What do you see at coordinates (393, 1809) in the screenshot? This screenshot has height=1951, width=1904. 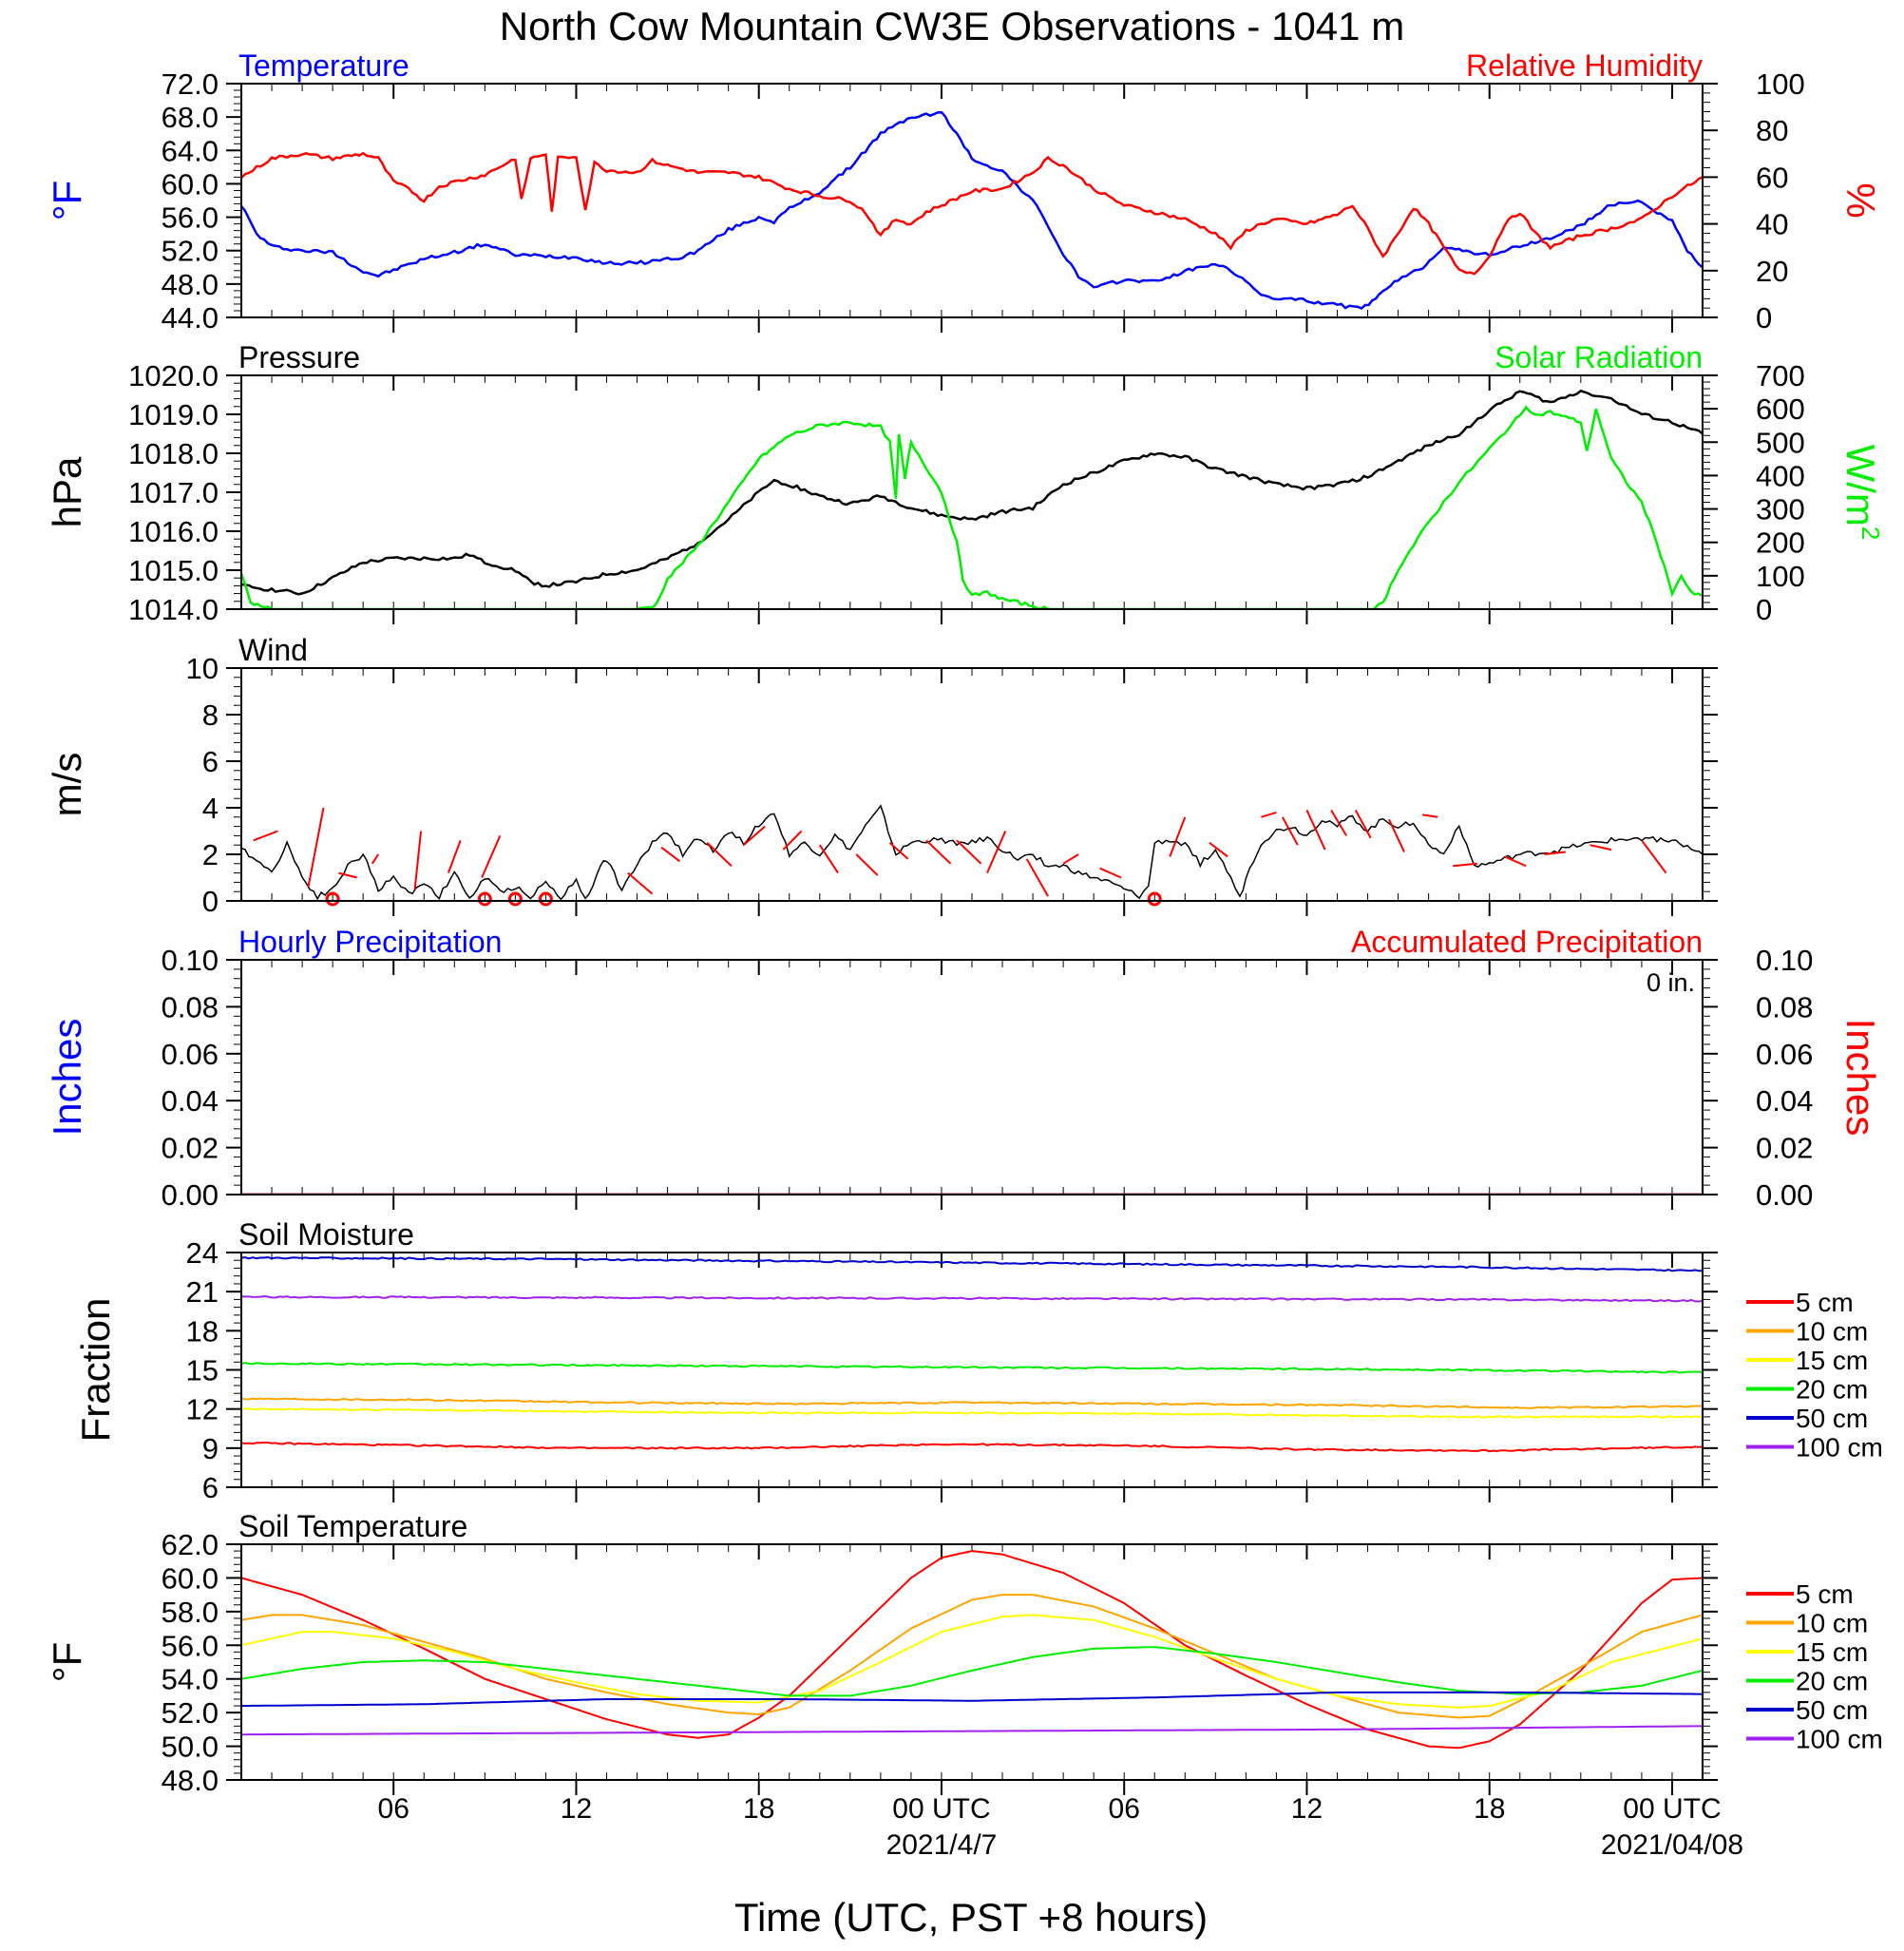 I see `x-tick-label: 06` at bounding box center [393, 1809].